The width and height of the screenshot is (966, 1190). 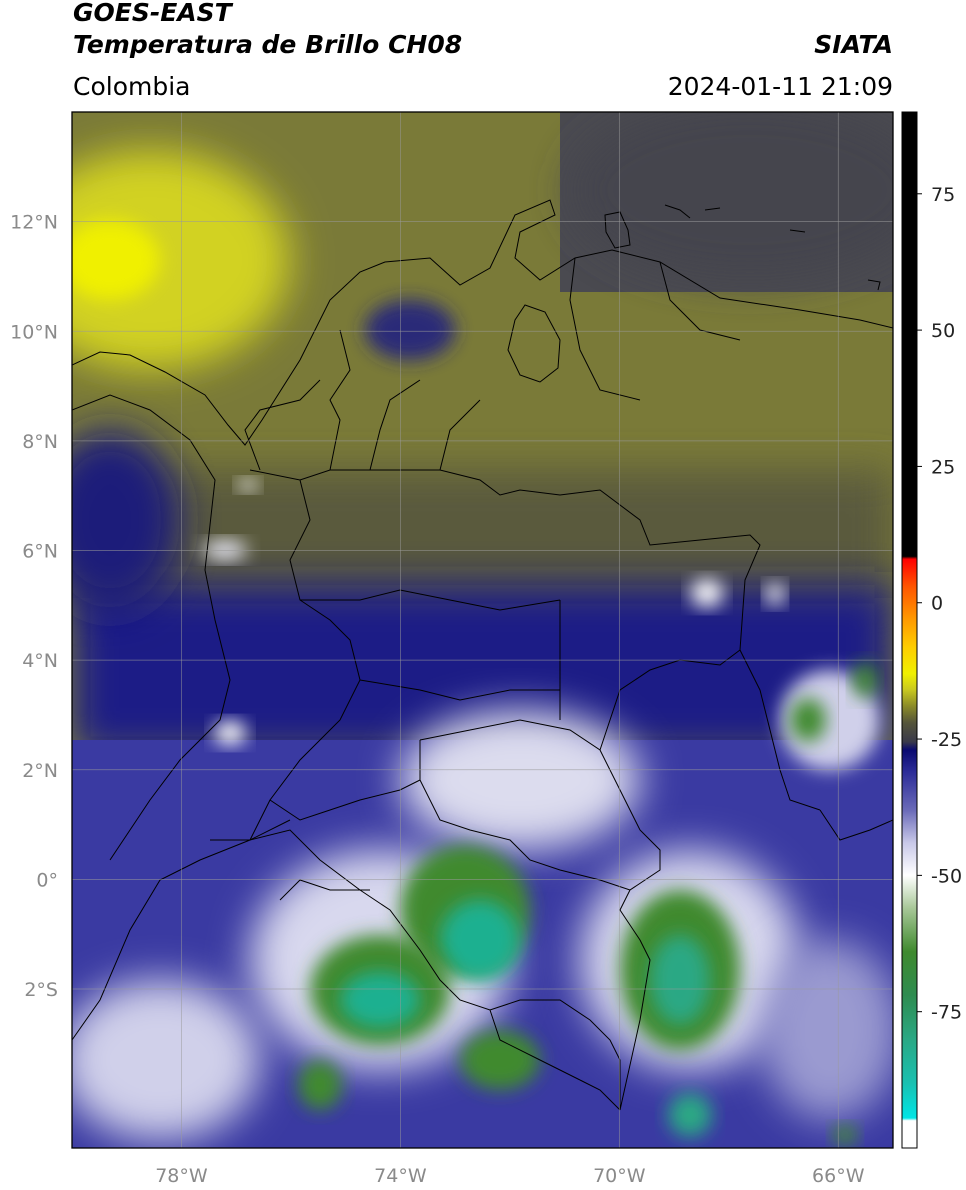 What do you see at coordinates (943, 467) in the screenshot?
I see `colorbar-tick-label: 25` at bounding box center [943, 467].